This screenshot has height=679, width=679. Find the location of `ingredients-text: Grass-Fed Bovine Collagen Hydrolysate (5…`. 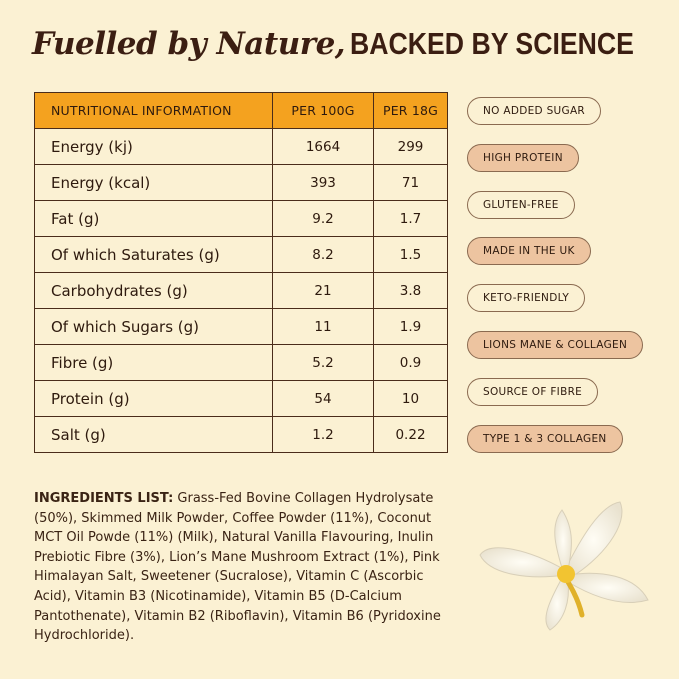

ingredients-text: Grass-Fed Bovine Collagen Hydrolysate (5… is located at coordinates (237, 567).